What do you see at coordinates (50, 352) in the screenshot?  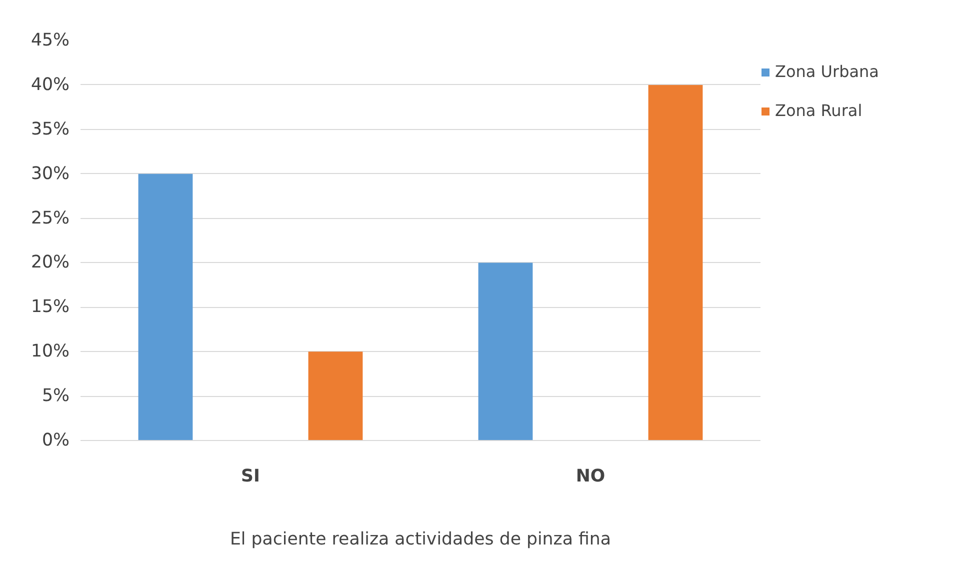 I see `y-tick-label: 10%` at bounding box center [50, 352].